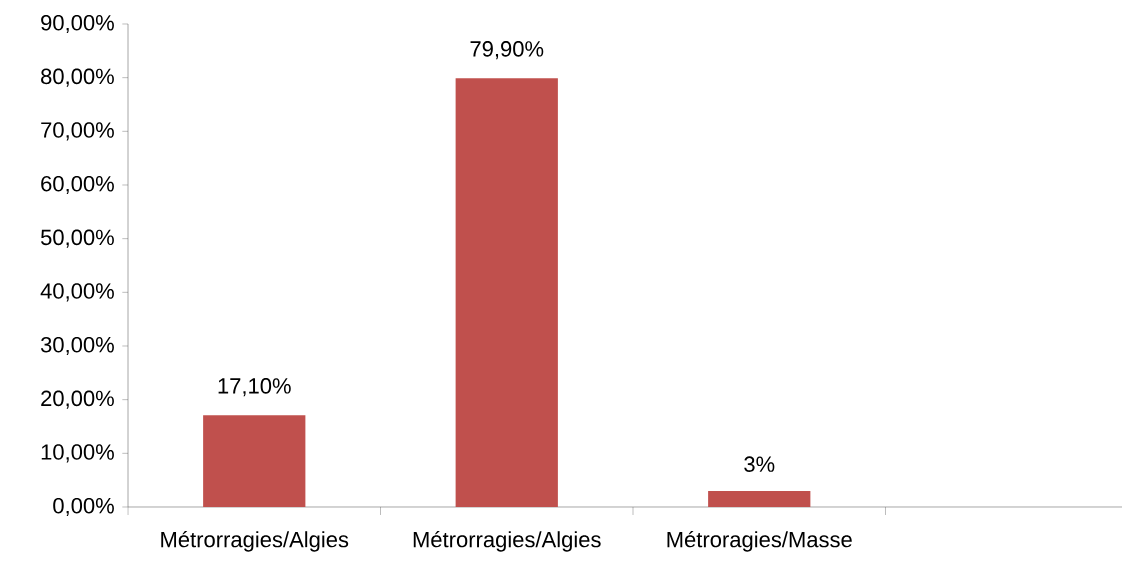  I want to click on y-tick-label: 10,00%, so click(77, 453).